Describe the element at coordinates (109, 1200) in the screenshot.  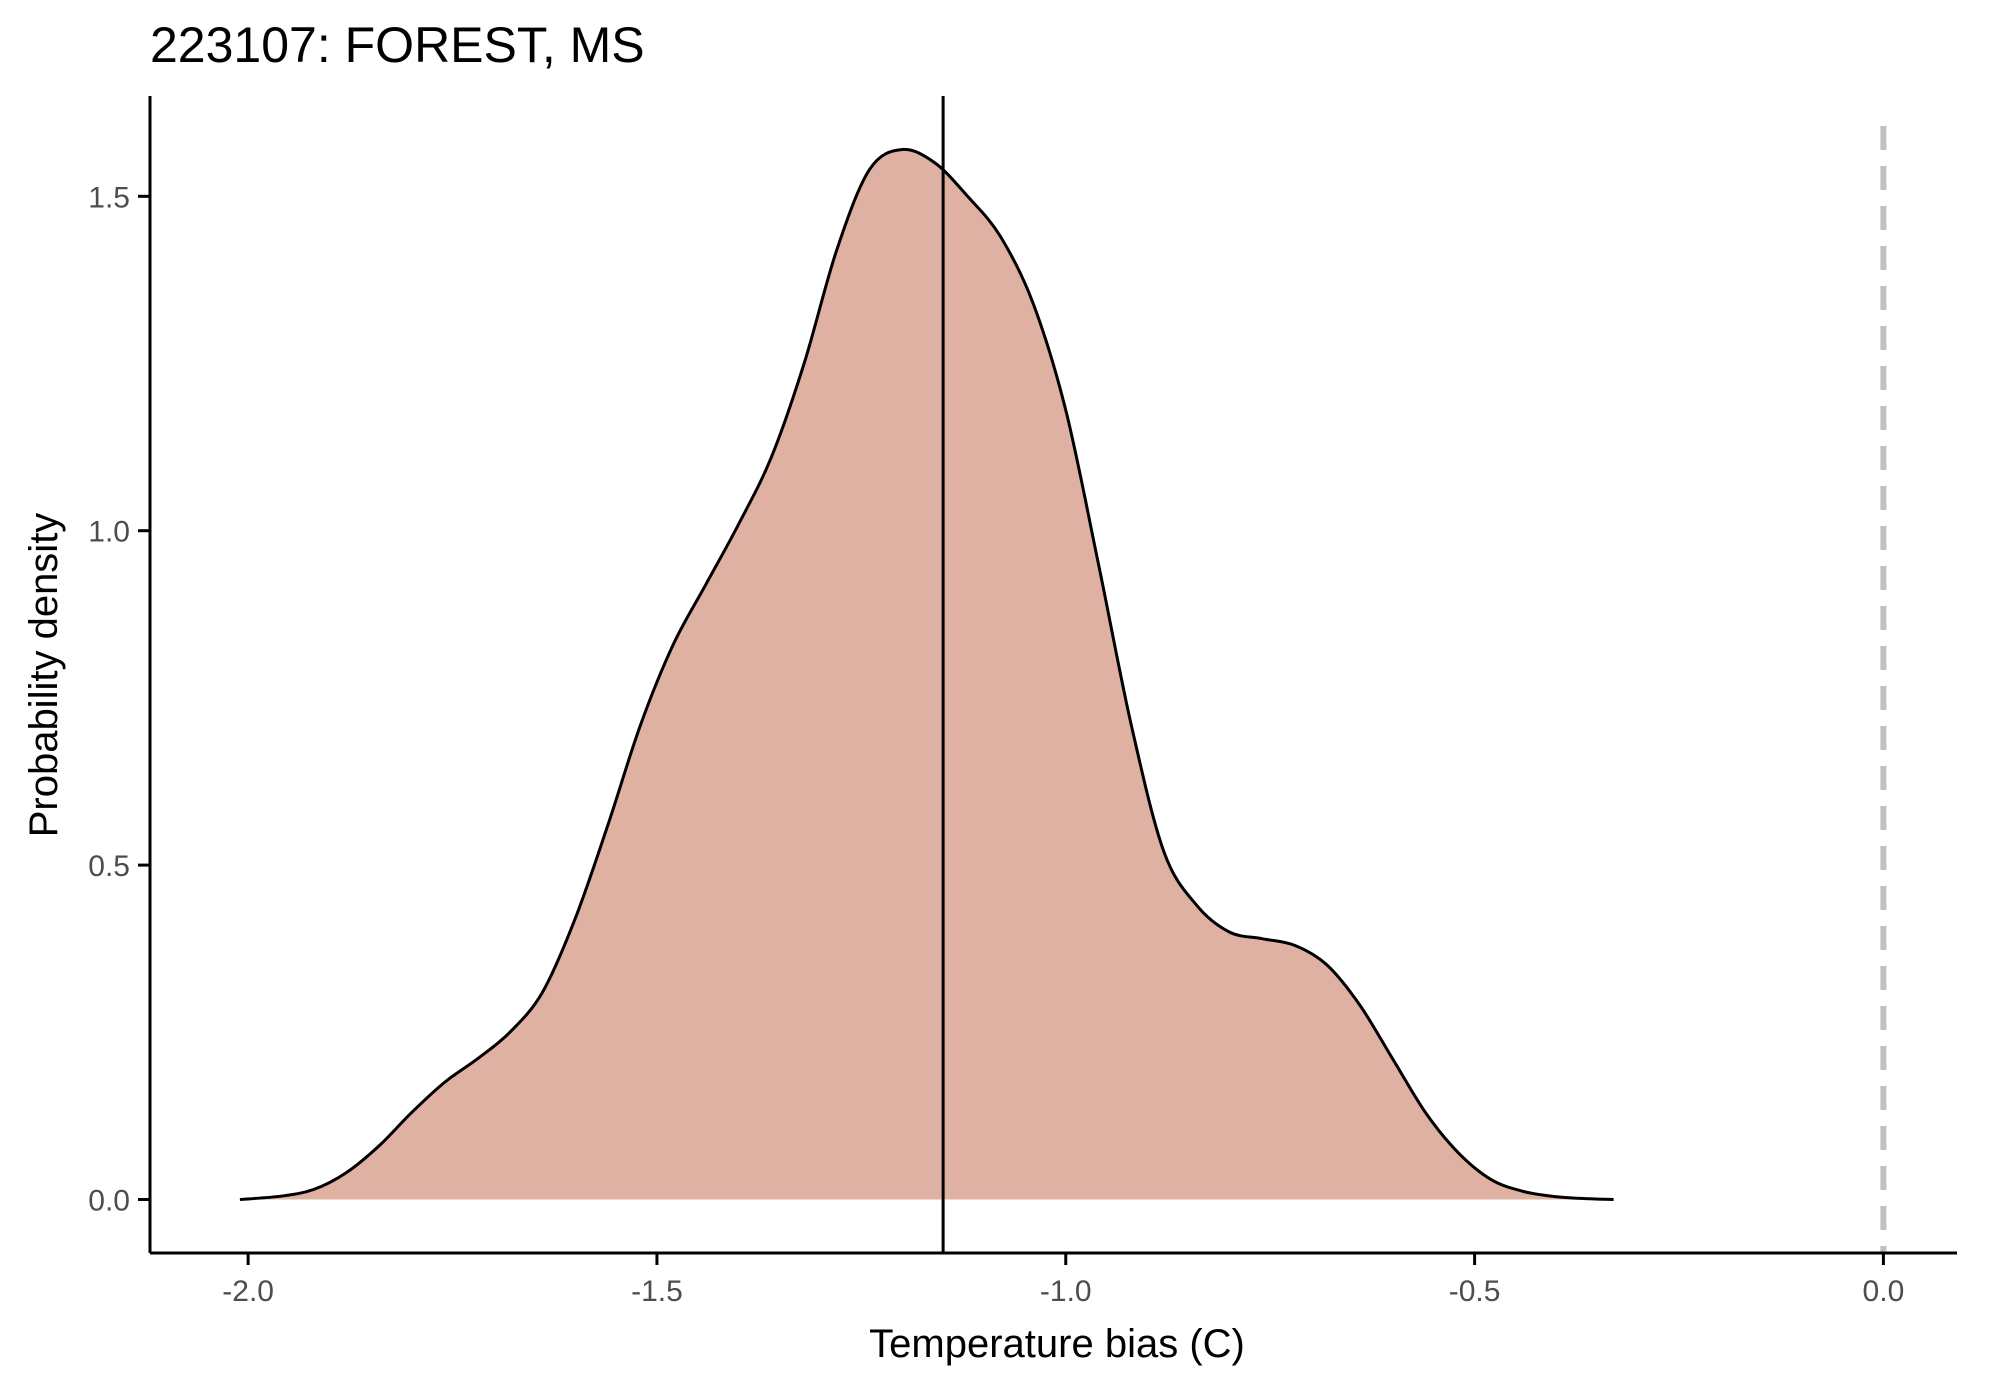
I see `y-tick-label: 0.0` at that location.